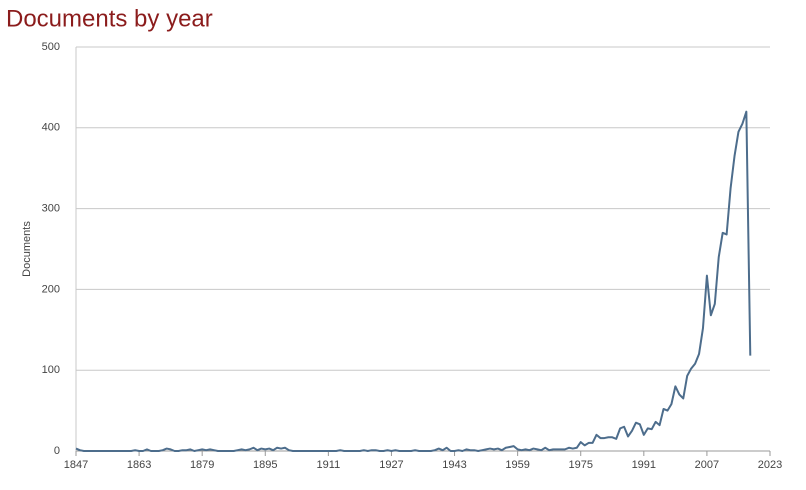 This screenshot has width=806, height=490. Describe the element at coordinates (76, 465) in the screenshot. I see `x-tick-label: 1847` at that location.